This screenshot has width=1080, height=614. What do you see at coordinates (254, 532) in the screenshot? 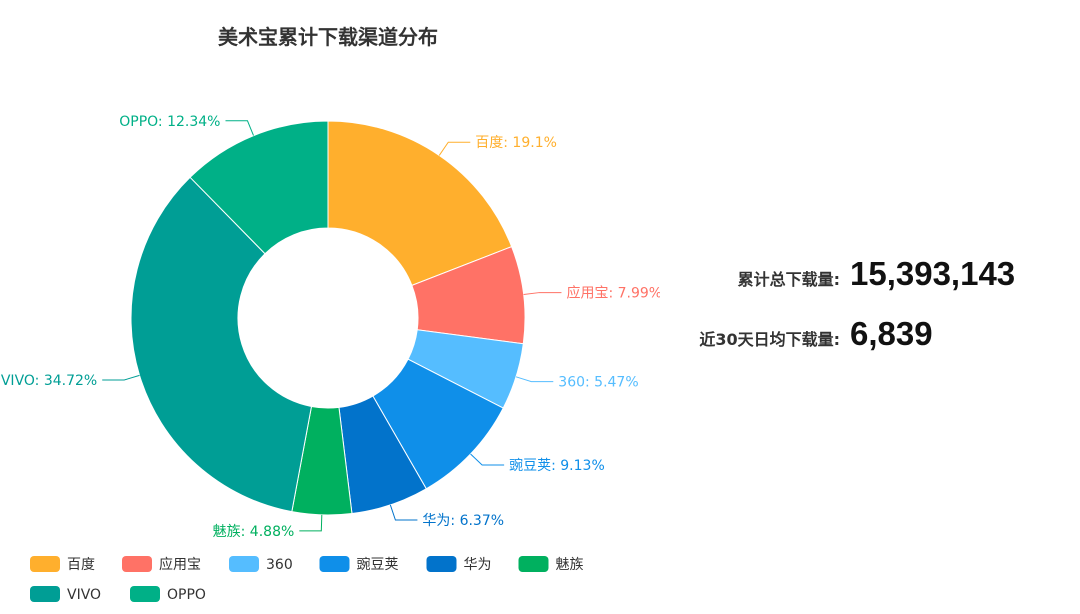
I see `slice-label-魅族: 魅族: 4.88%` at bounding box center [254, 532].